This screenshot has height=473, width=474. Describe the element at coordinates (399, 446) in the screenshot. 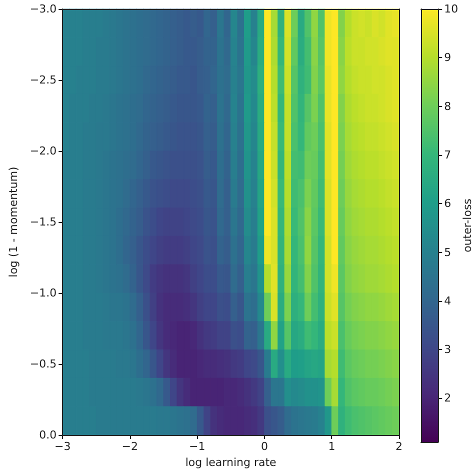

I see `x-tick-label: 2` at that location.